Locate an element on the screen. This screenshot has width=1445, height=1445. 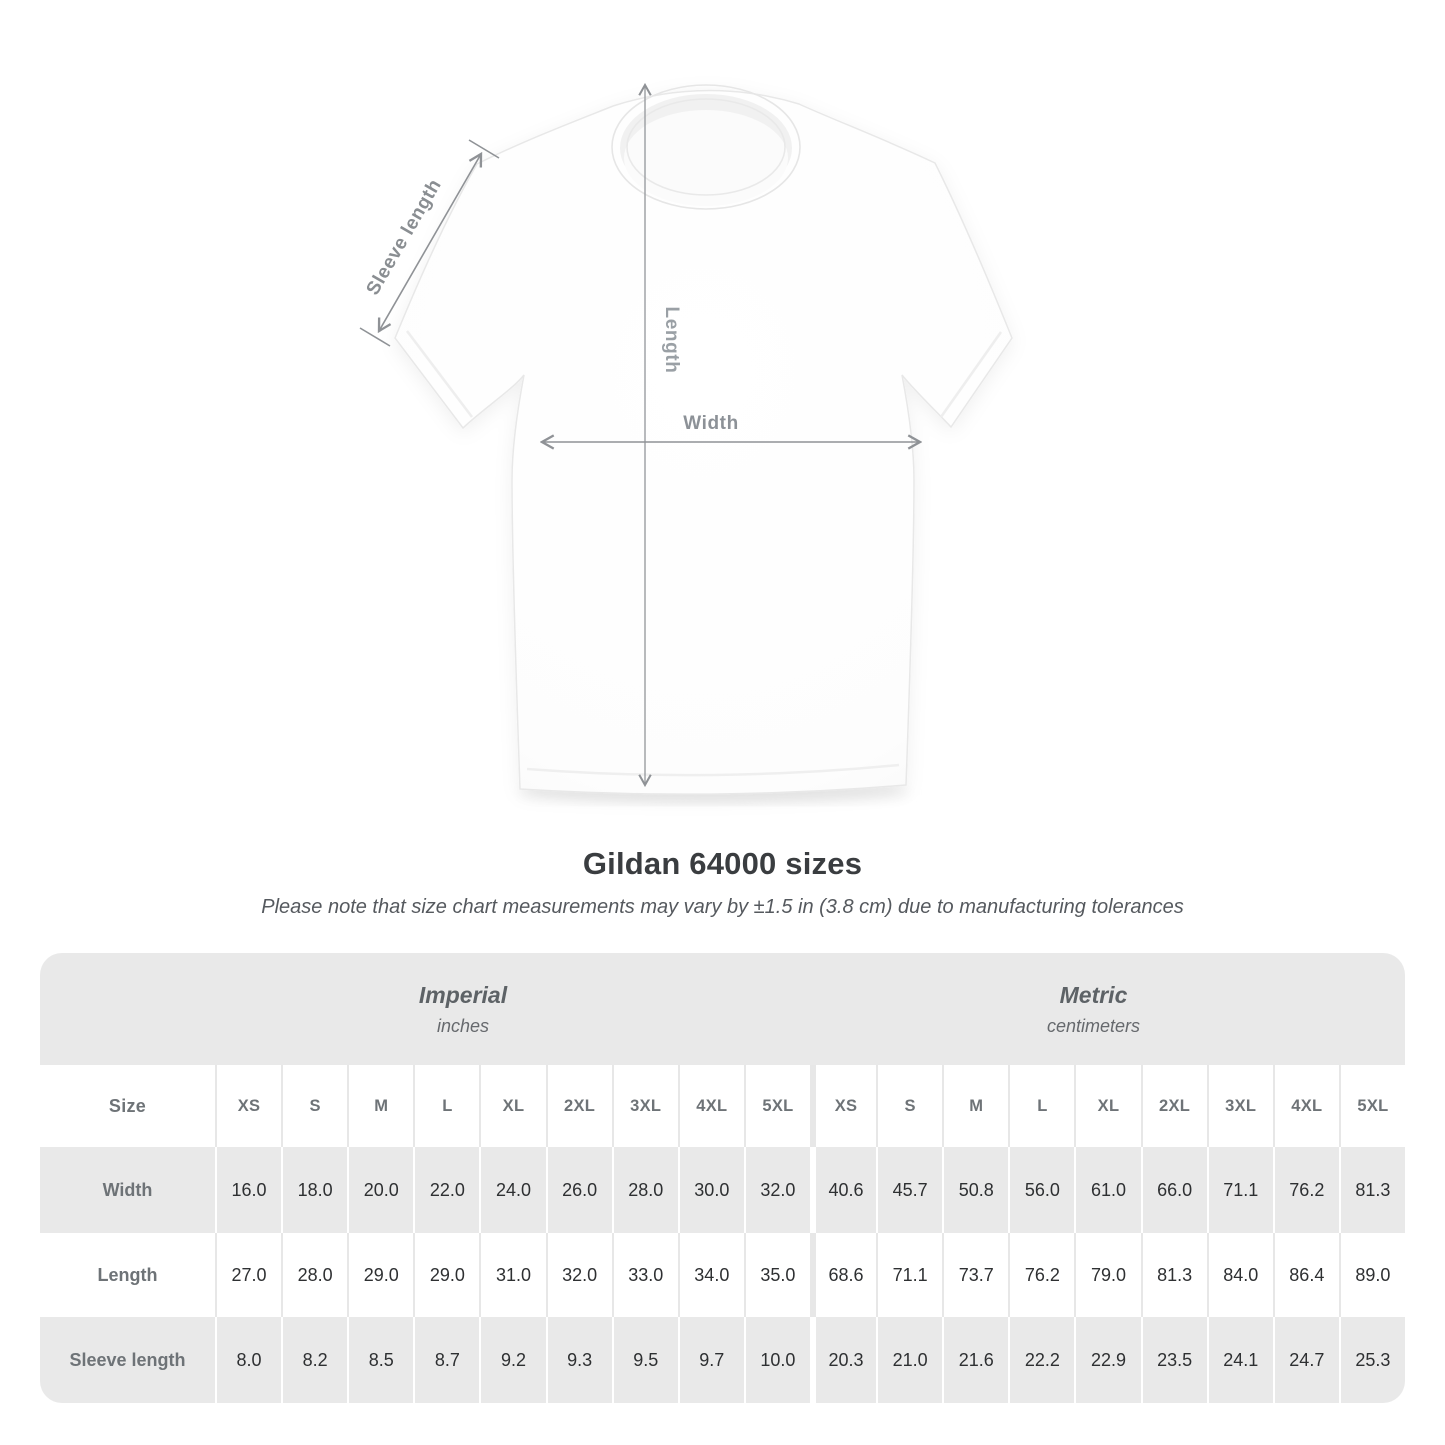
size-value: 8.2 is located at coordinates (314, 1360).